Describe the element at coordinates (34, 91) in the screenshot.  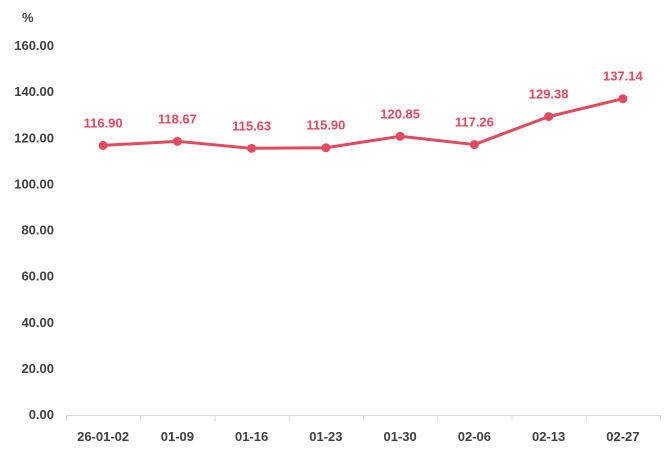
I see `y-tick-label: 140.00` at that location.